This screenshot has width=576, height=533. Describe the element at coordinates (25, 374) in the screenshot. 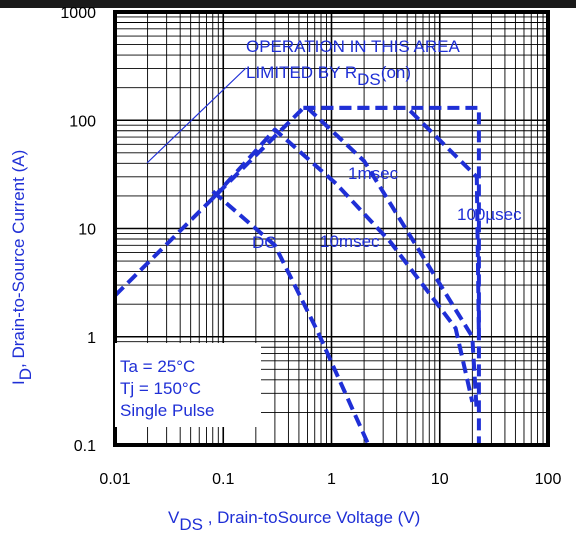

I see `y-axis-title-sub: D` at that location.